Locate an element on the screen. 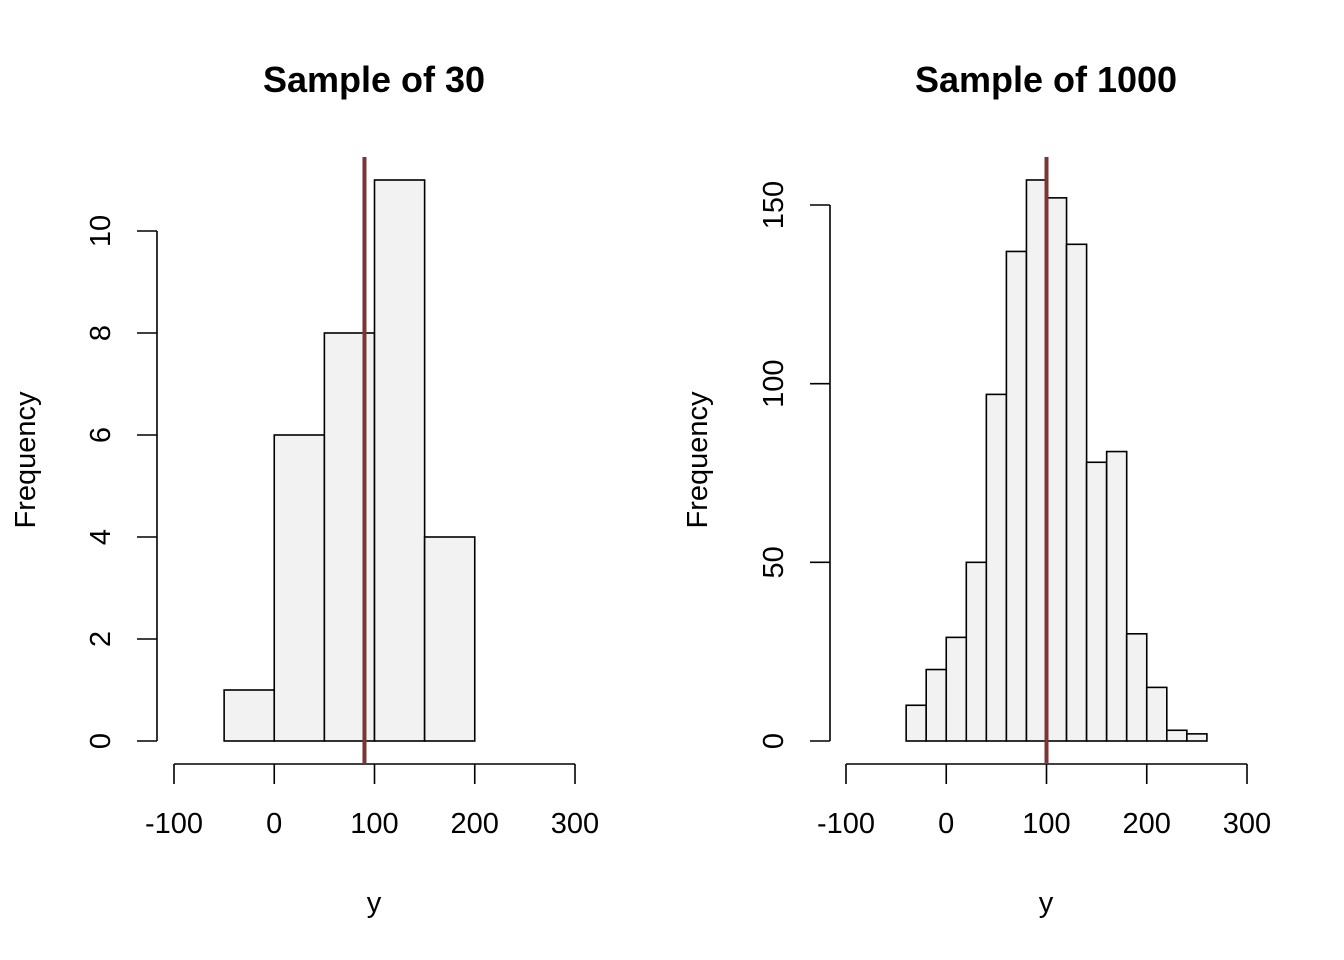 The height and width of the screenshot is (960, 1344). y-tick-label: 10 is located at coordinates (101, 231).